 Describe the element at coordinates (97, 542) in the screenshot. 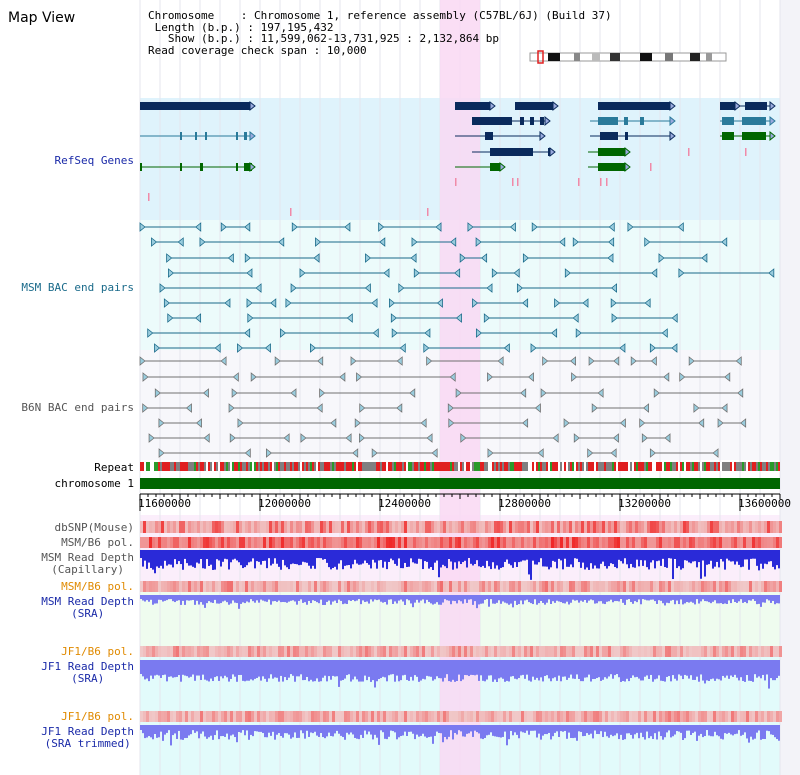

I see `msm-b6-pol-capillary-label: MSM/B6 pol.` at that location.